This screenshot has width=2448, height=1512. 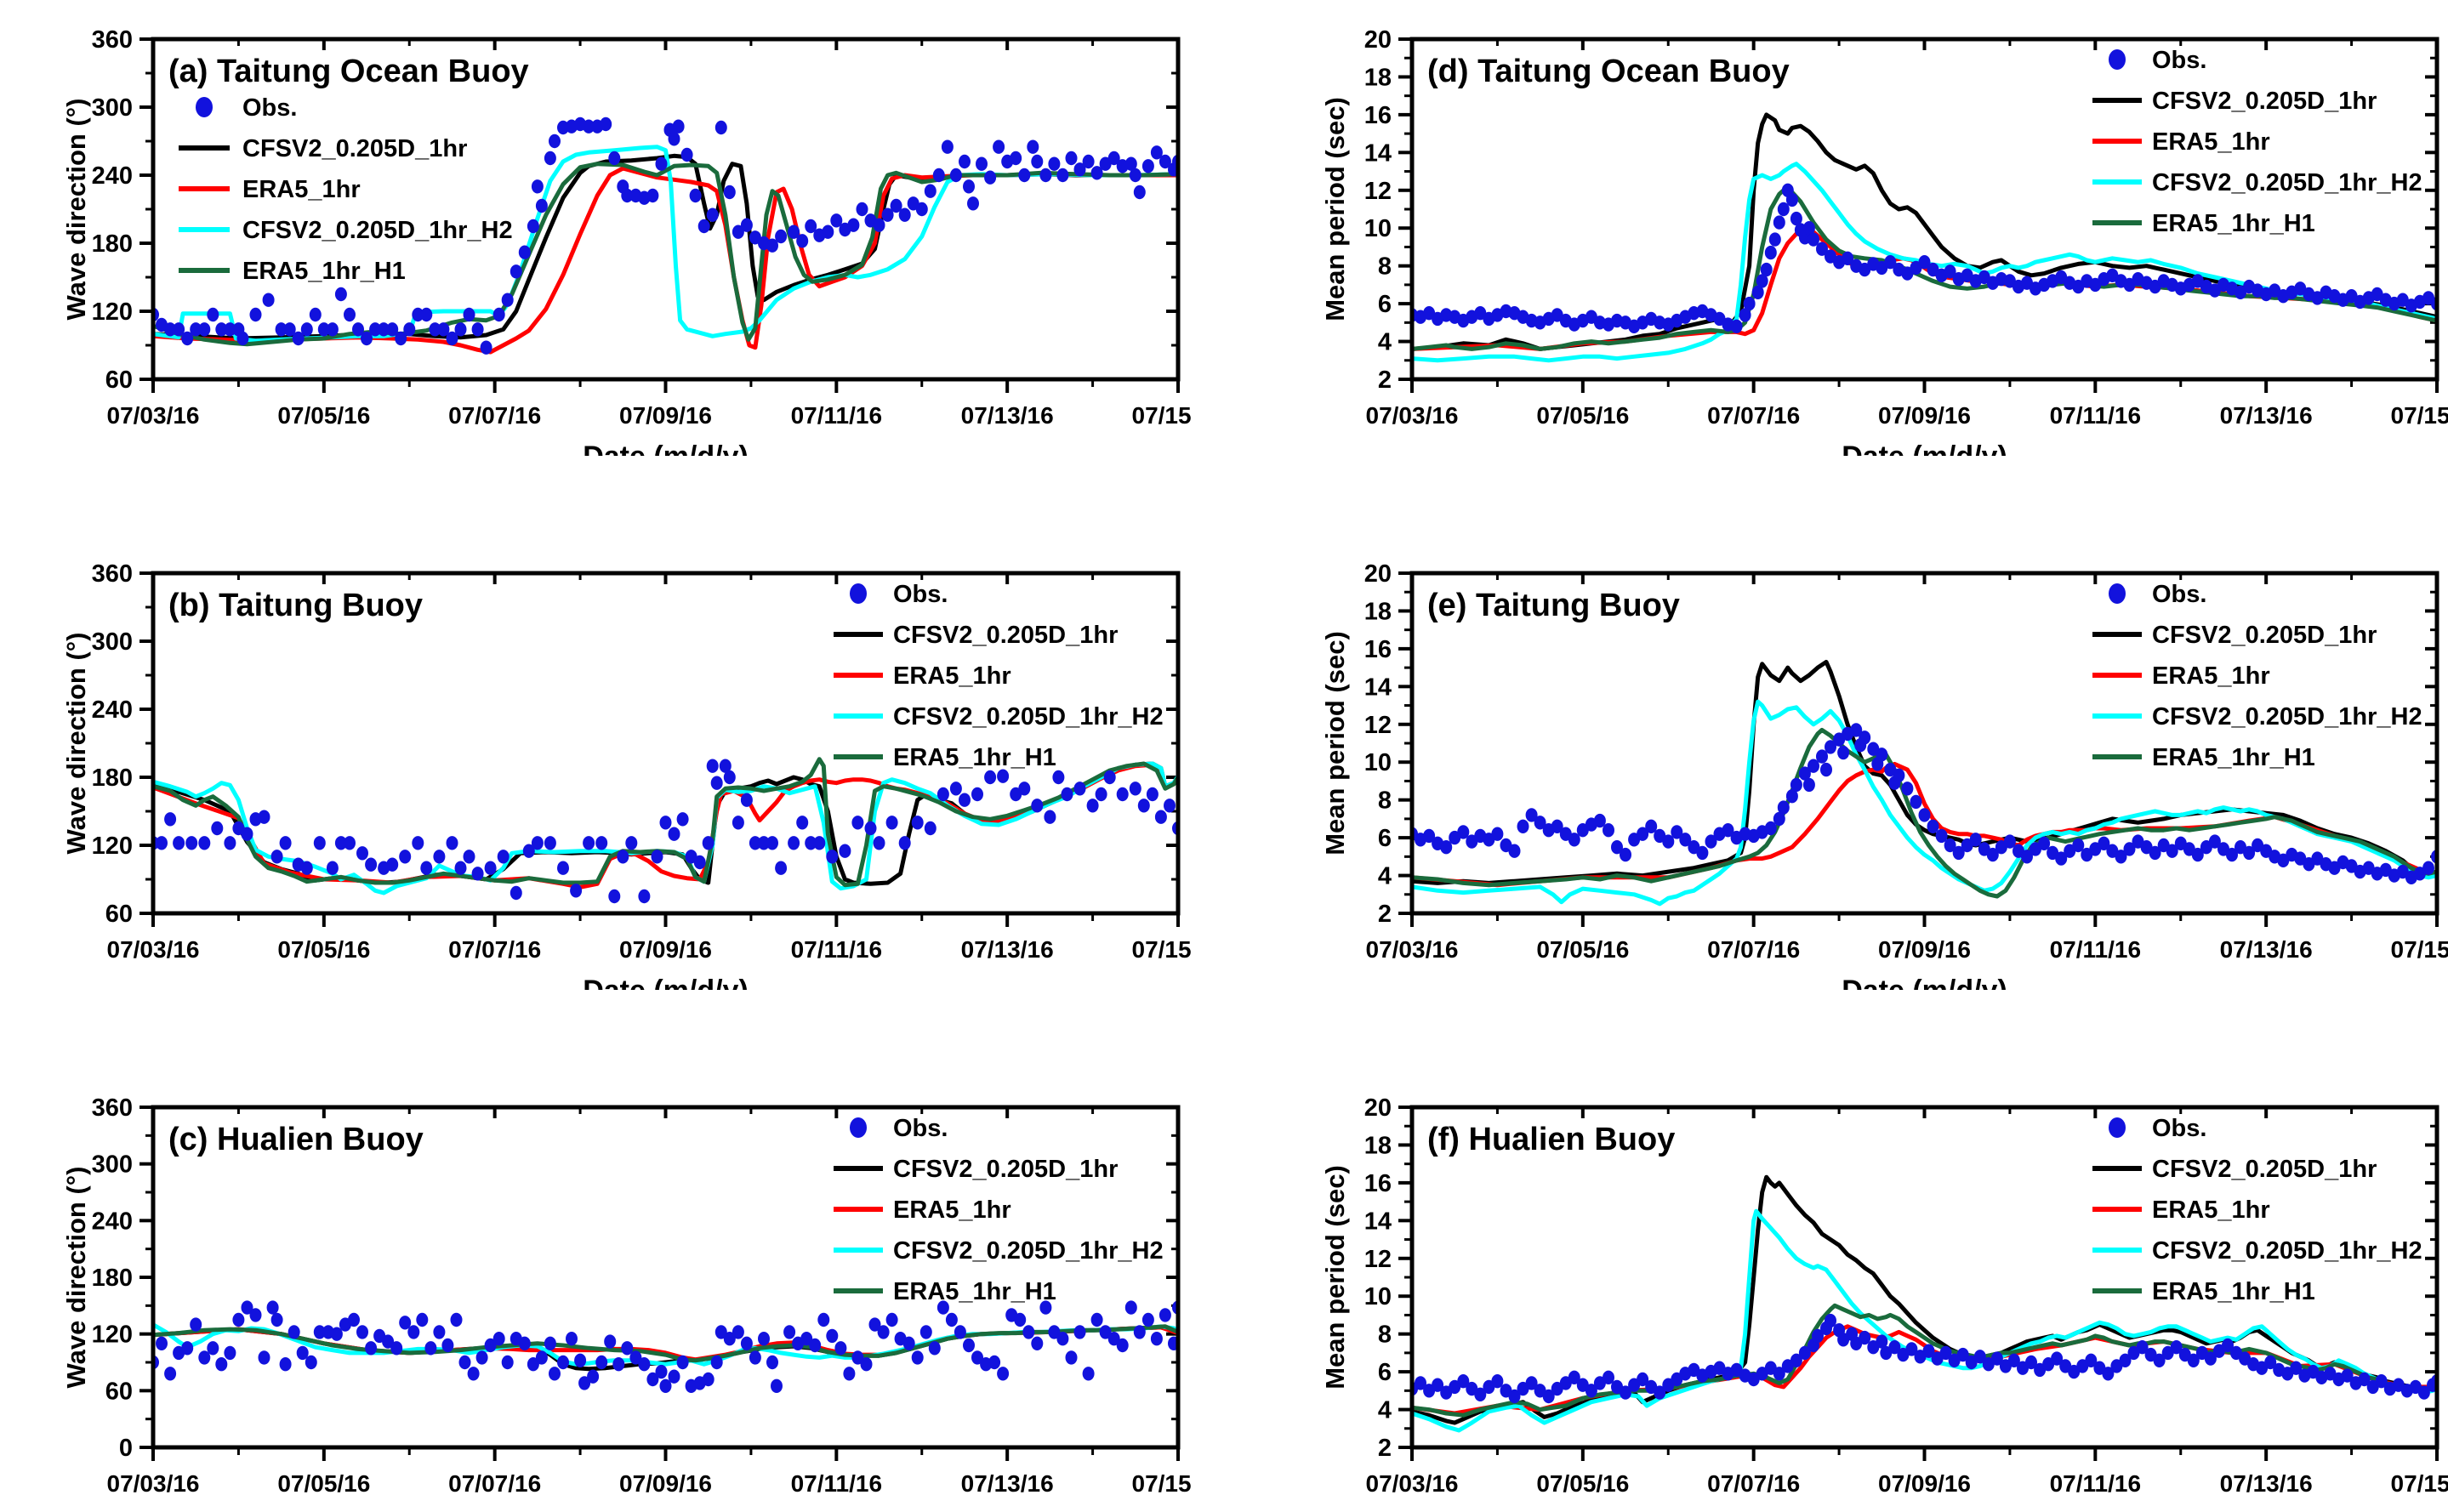 I want to click on y-tick-label: 12, so click(x=1378, y=1259).